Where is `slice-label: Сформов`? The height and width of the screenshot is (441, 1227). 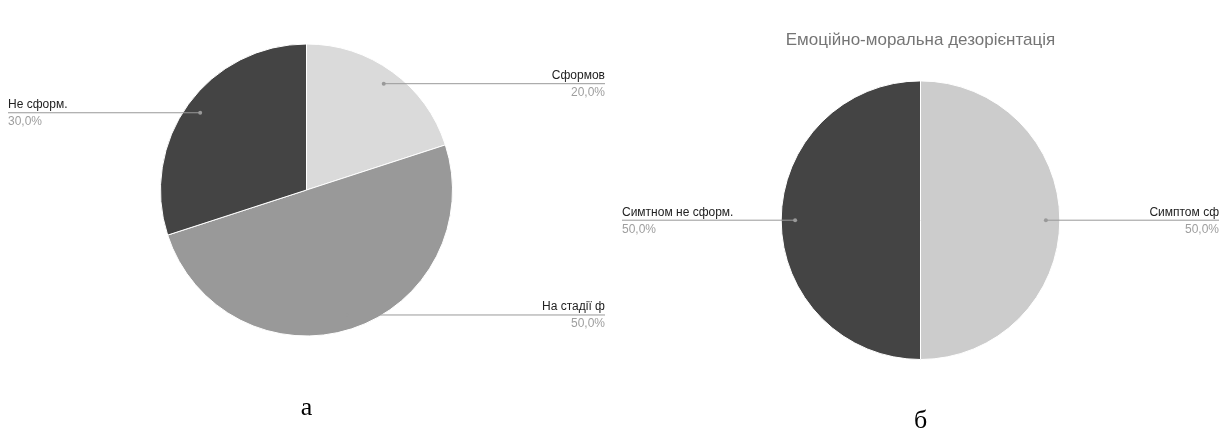 slice-label: Сформов is located at coordinates (578, 75).